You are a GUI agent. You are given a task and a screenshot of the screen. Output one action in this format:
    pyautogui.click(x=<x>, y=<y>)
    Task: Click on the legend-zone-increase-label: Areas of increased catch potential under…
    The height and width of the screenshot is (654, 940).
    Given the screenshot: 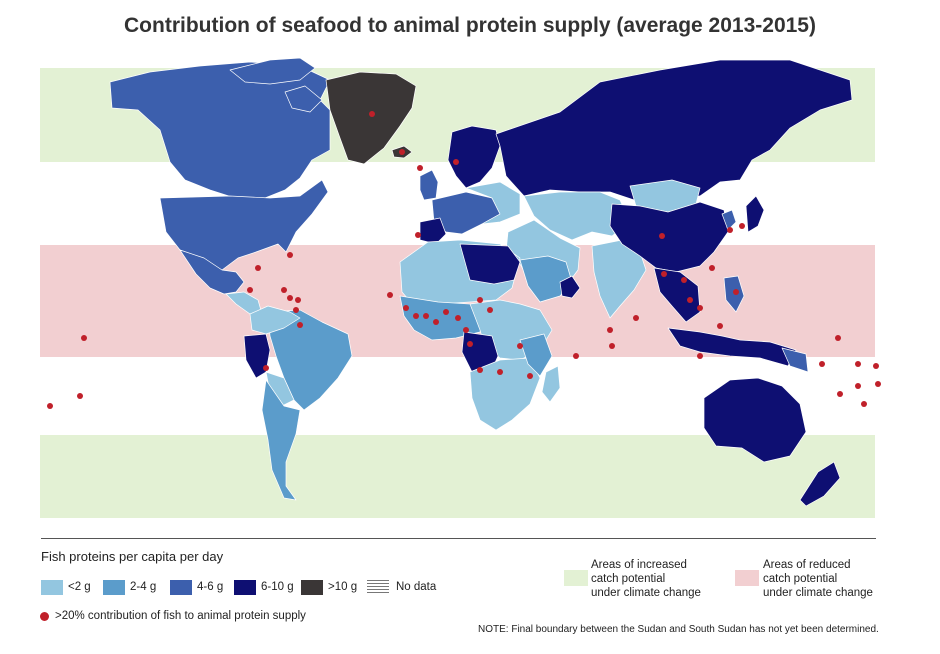 What is the action you would take?
    pyautogui.click(x=646, y=579)
    